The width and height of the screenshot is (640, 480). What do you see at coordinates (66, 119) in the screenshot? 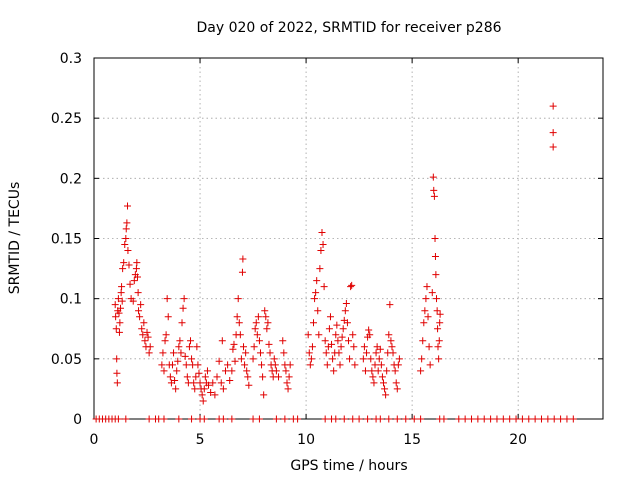
I see `y-tick-label: 0.25` at bounding box center [66, 119].